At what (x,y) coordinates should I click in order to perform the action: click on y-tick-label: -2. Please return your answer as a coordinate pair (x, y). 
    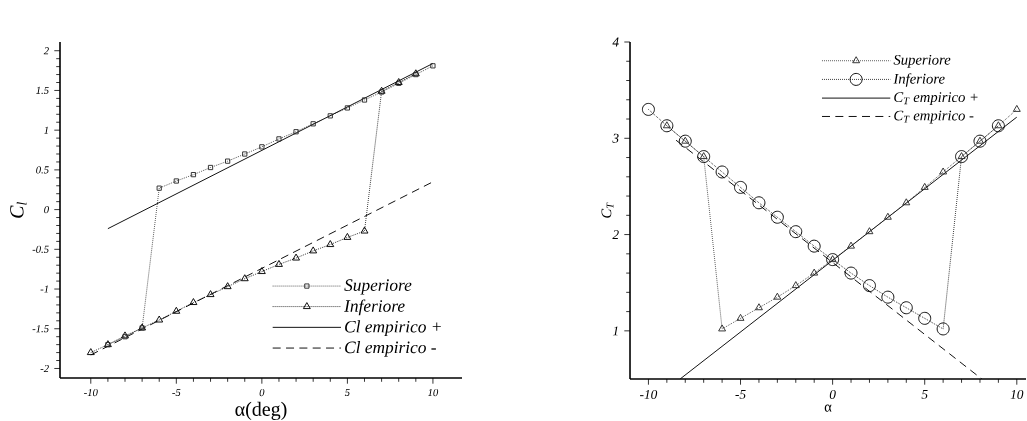
    Looking at the image, I should click on (44, 368).